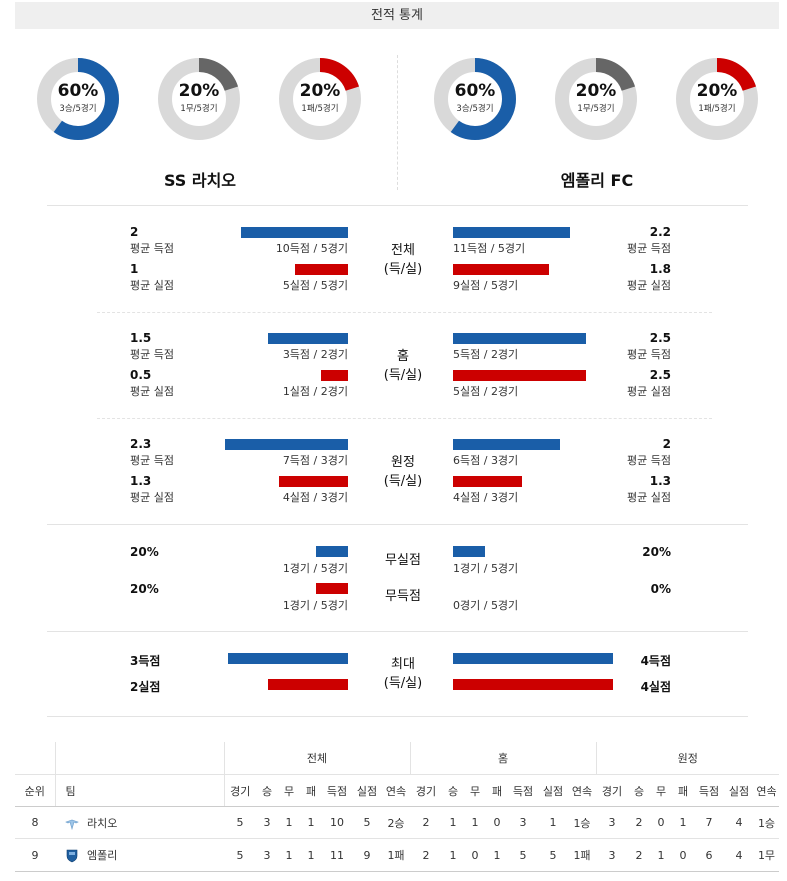  Describe the element at coordinates (709, 855) in the screenshot. I see `cell: 6` at that location.